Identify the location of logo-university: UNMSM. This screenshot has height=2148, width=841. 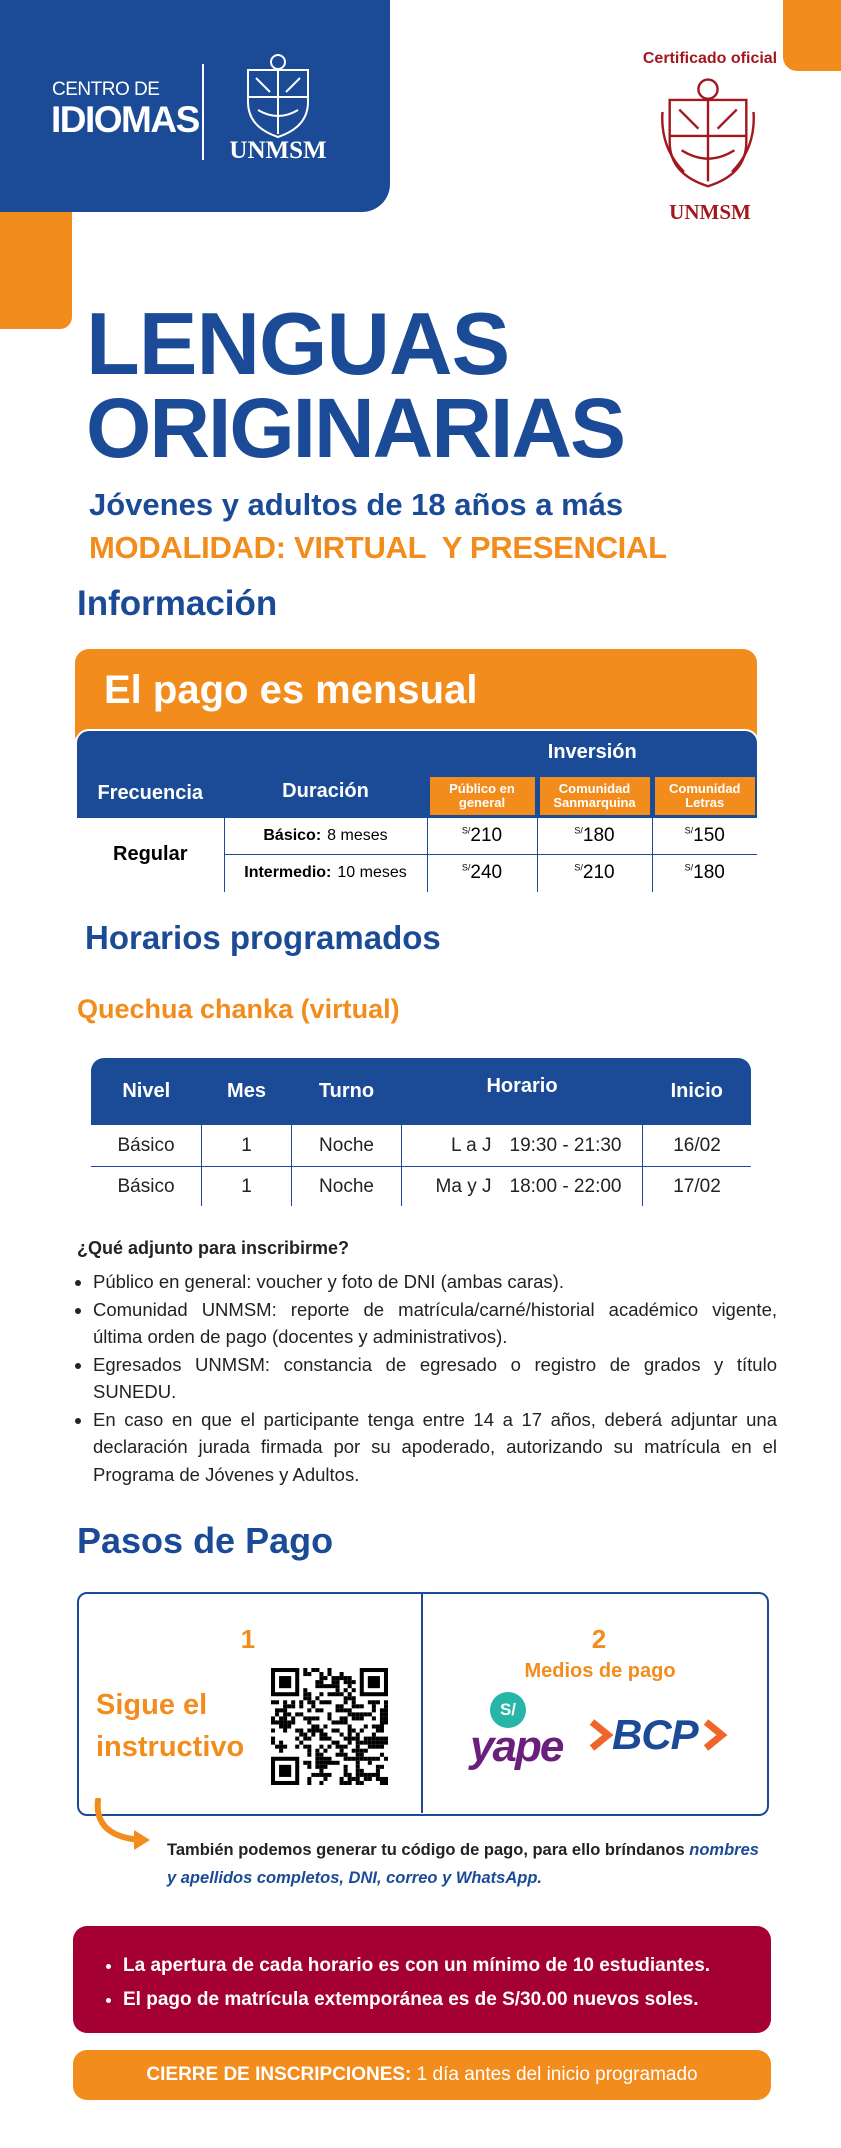
(278, 150).